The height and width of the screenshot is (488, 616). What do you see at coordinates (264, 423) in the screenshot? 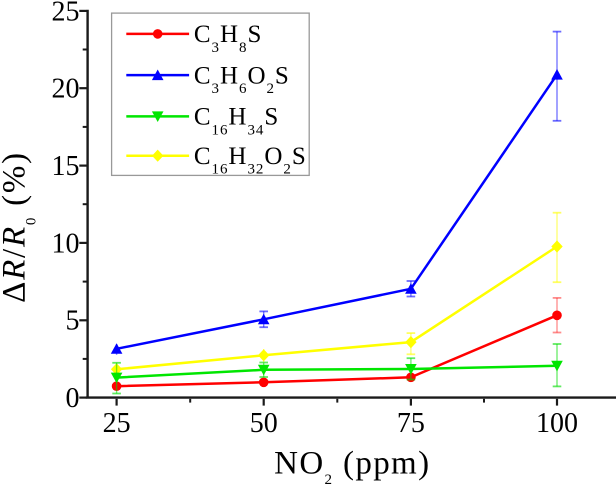
I see `svg-text: 50` at bounding box center [264, 423].